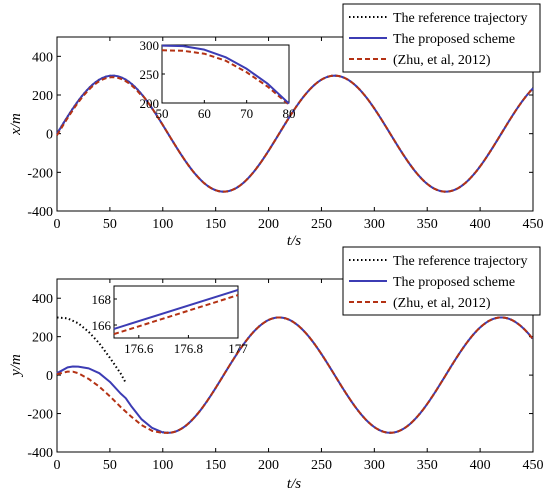 The height and width of the screenshot is (497, 550). I want to click on bottom-inset: 176.6 176.8 177 168 166, so click(170, 320).